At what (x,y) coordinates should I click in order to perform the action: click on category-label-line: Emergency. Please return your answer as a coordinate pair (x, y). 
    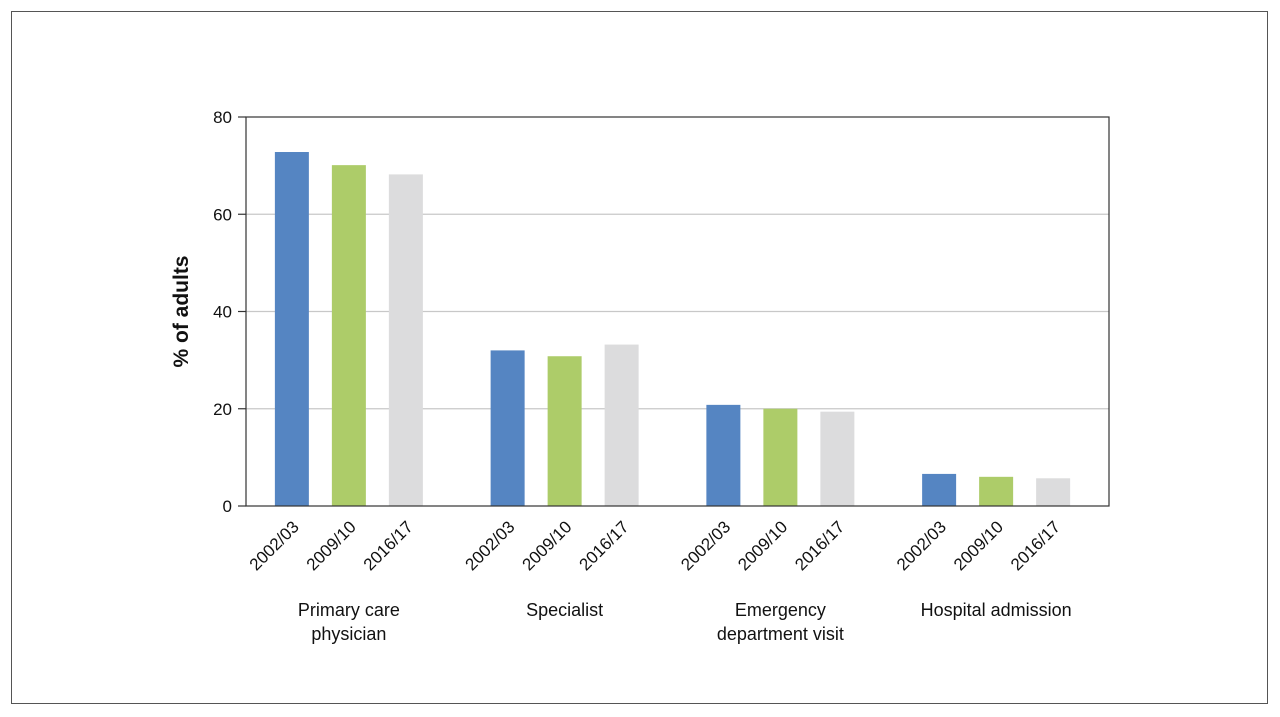
    Looking at the image, I should click on (780, 610).